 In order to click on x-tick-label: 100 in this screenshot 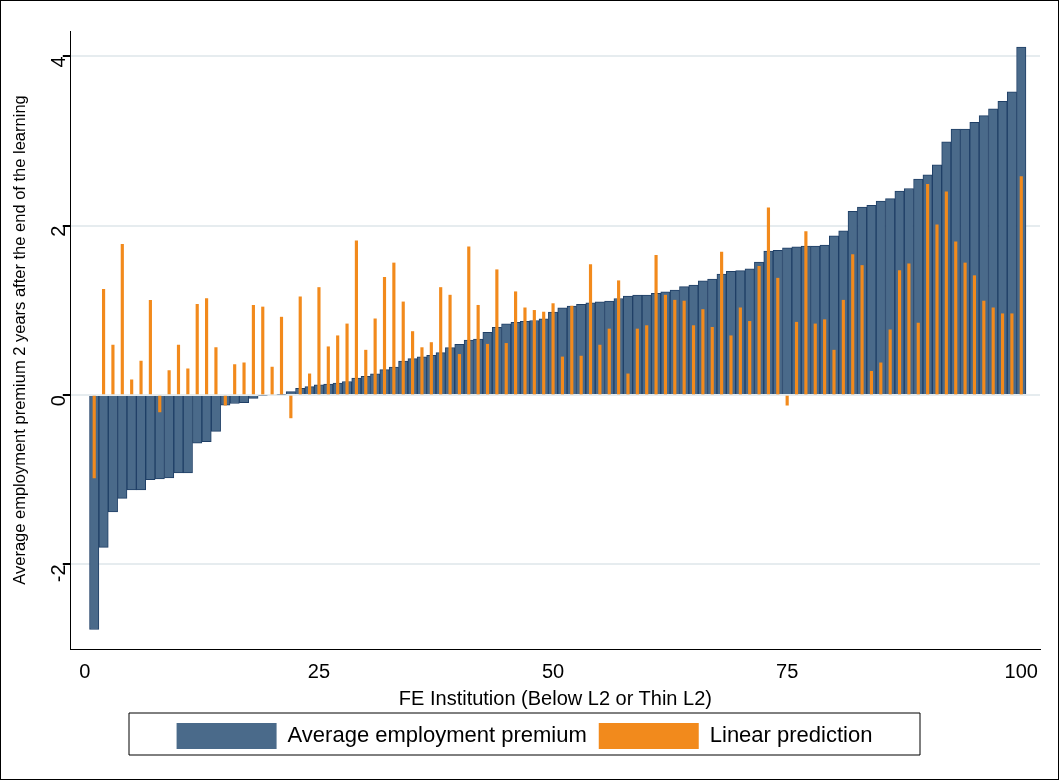, I will do `click(1021, 670)`.